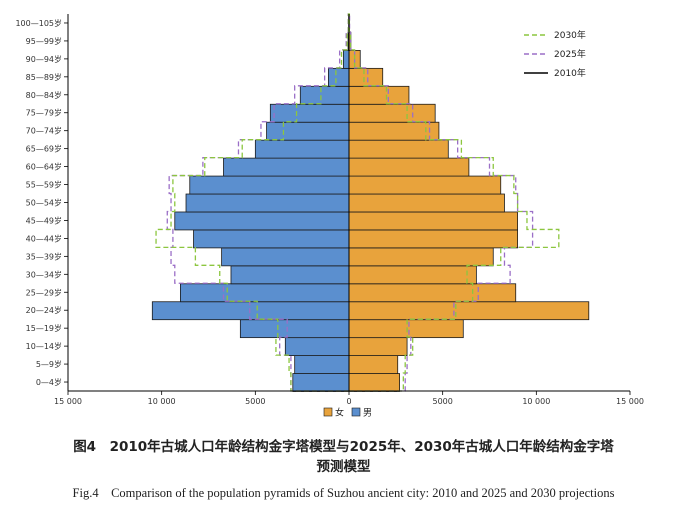 Image resolution: width=687 pixels, height=510 pixels. I want to click on y-tick-label: 50—54岁, so click(44, 203).